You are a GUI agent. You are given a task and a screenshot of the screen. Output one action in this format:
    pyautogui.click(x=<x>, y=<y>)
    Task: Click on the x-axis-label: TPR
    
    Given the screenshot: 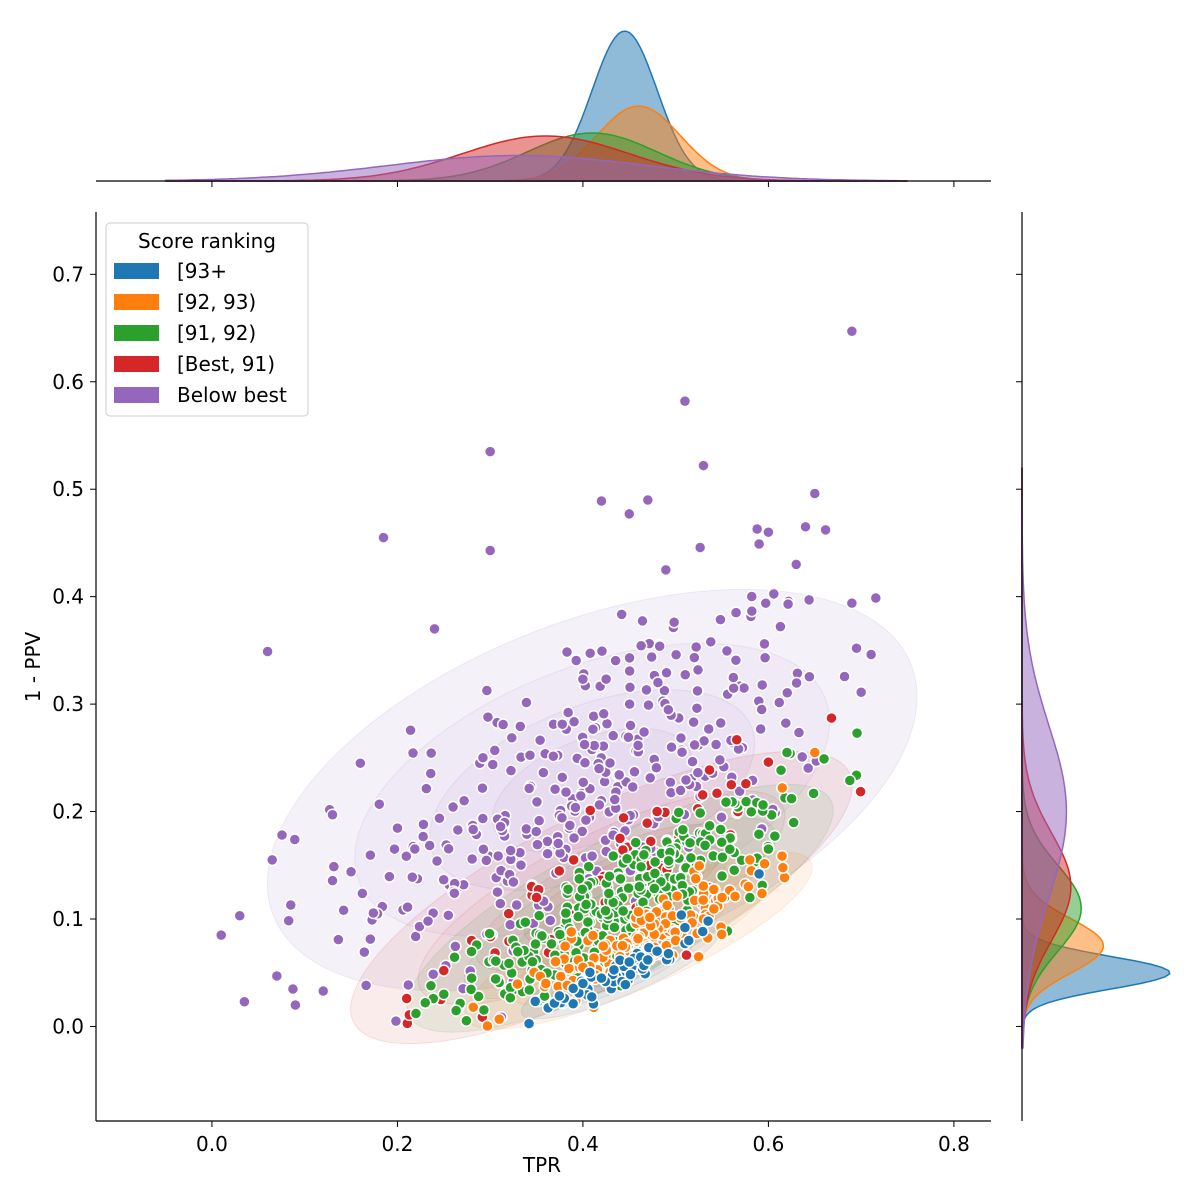 What is the action you would take?
    pyautogui.click(x=541, y=1165)
    